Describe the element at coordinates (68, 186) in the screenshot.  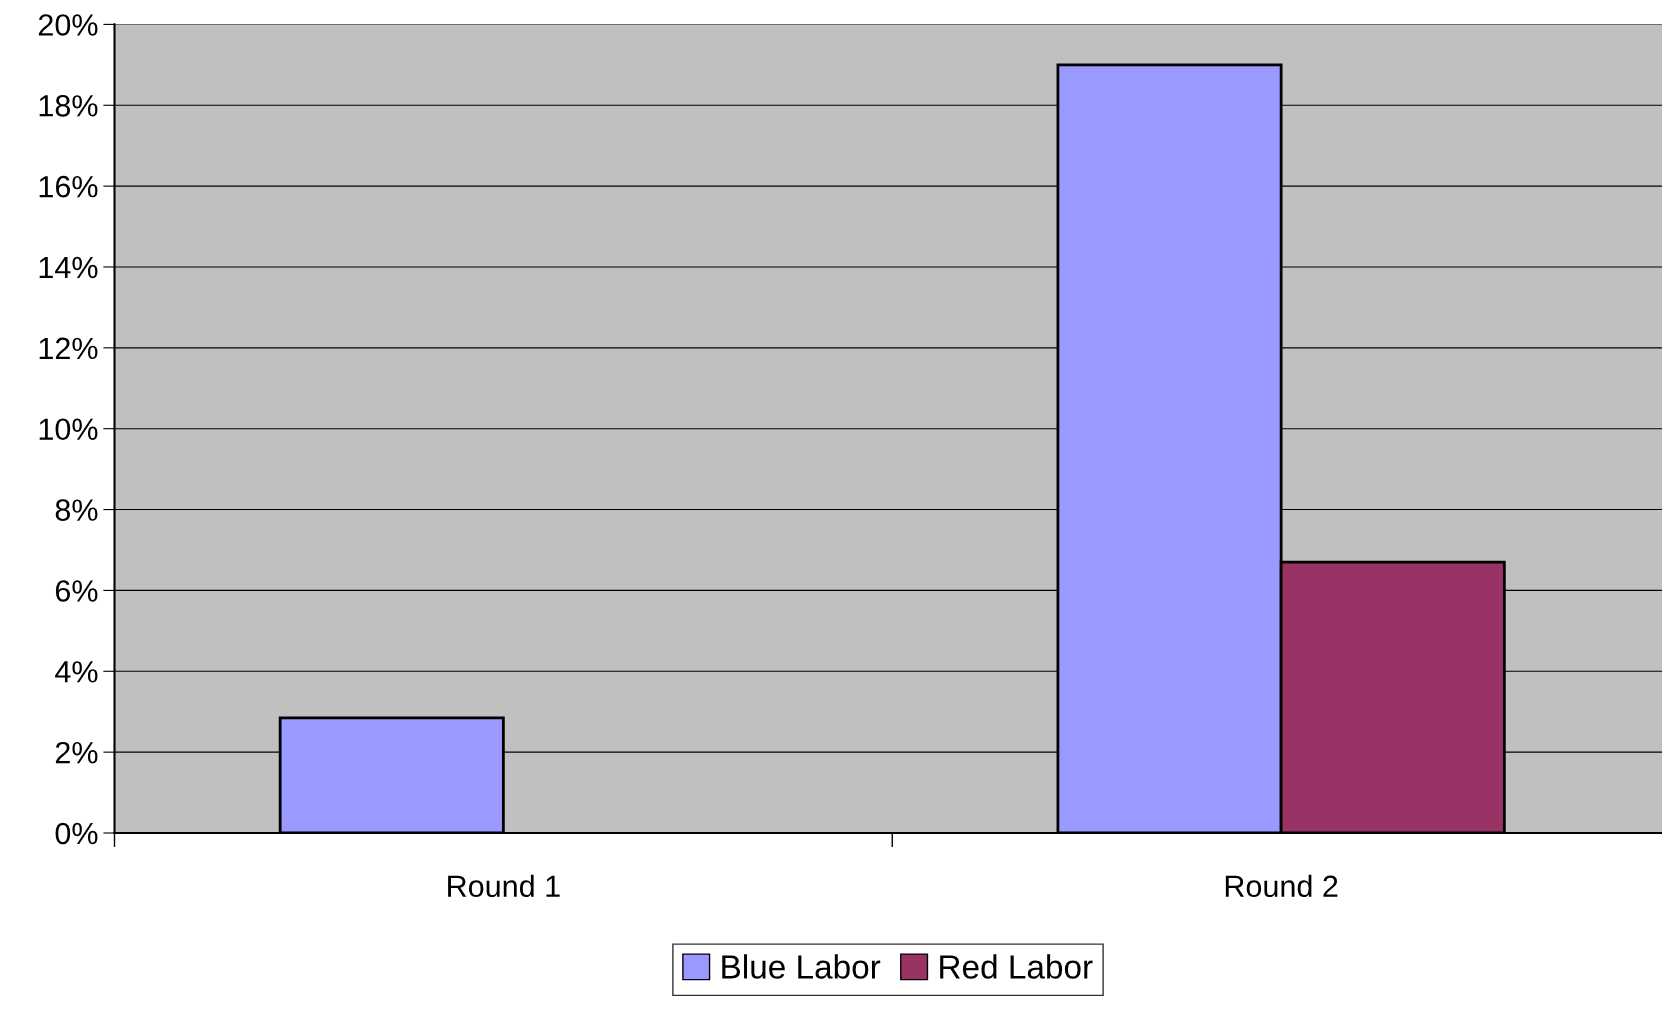
I see `y-tick-label: 16%` at that location.